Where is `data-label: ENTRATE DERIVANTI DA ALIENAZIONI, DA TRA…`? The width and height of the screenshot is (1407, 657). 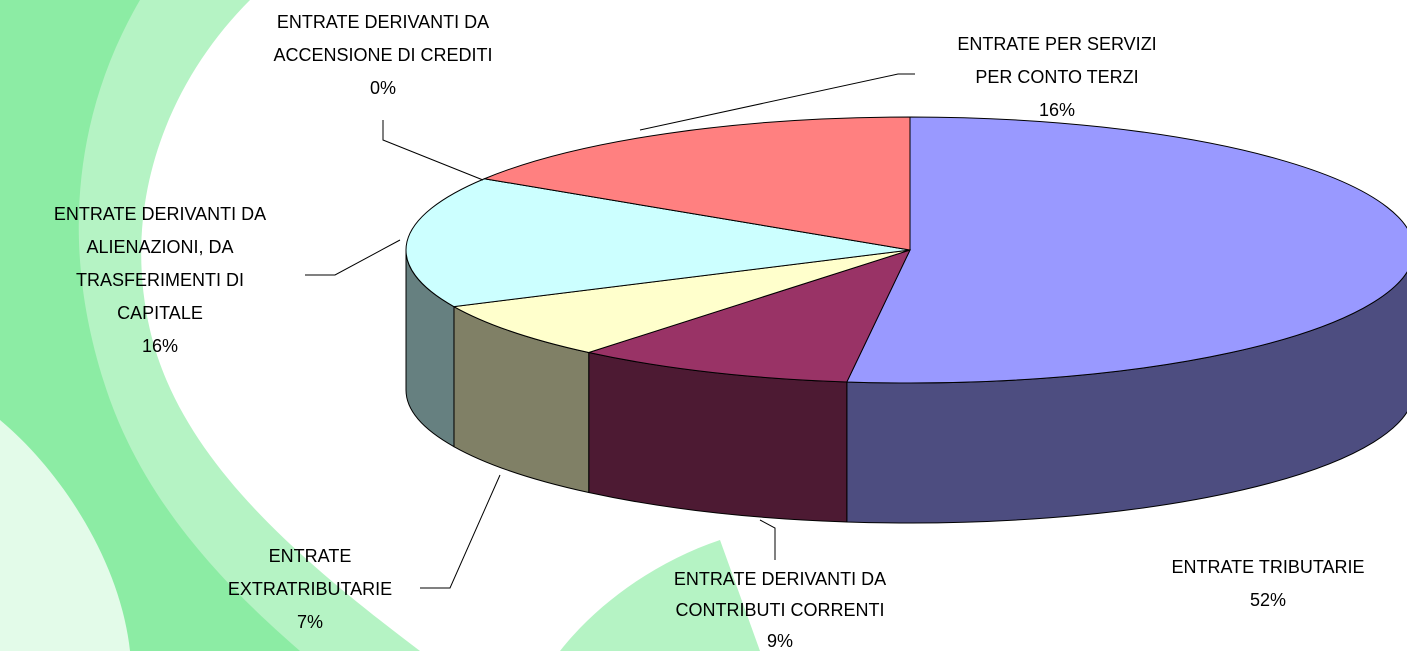 data-label: ENTRATE DERIVANTI DA ALIENAZIONI, DA TRA… is located at coordinates (160, 280).